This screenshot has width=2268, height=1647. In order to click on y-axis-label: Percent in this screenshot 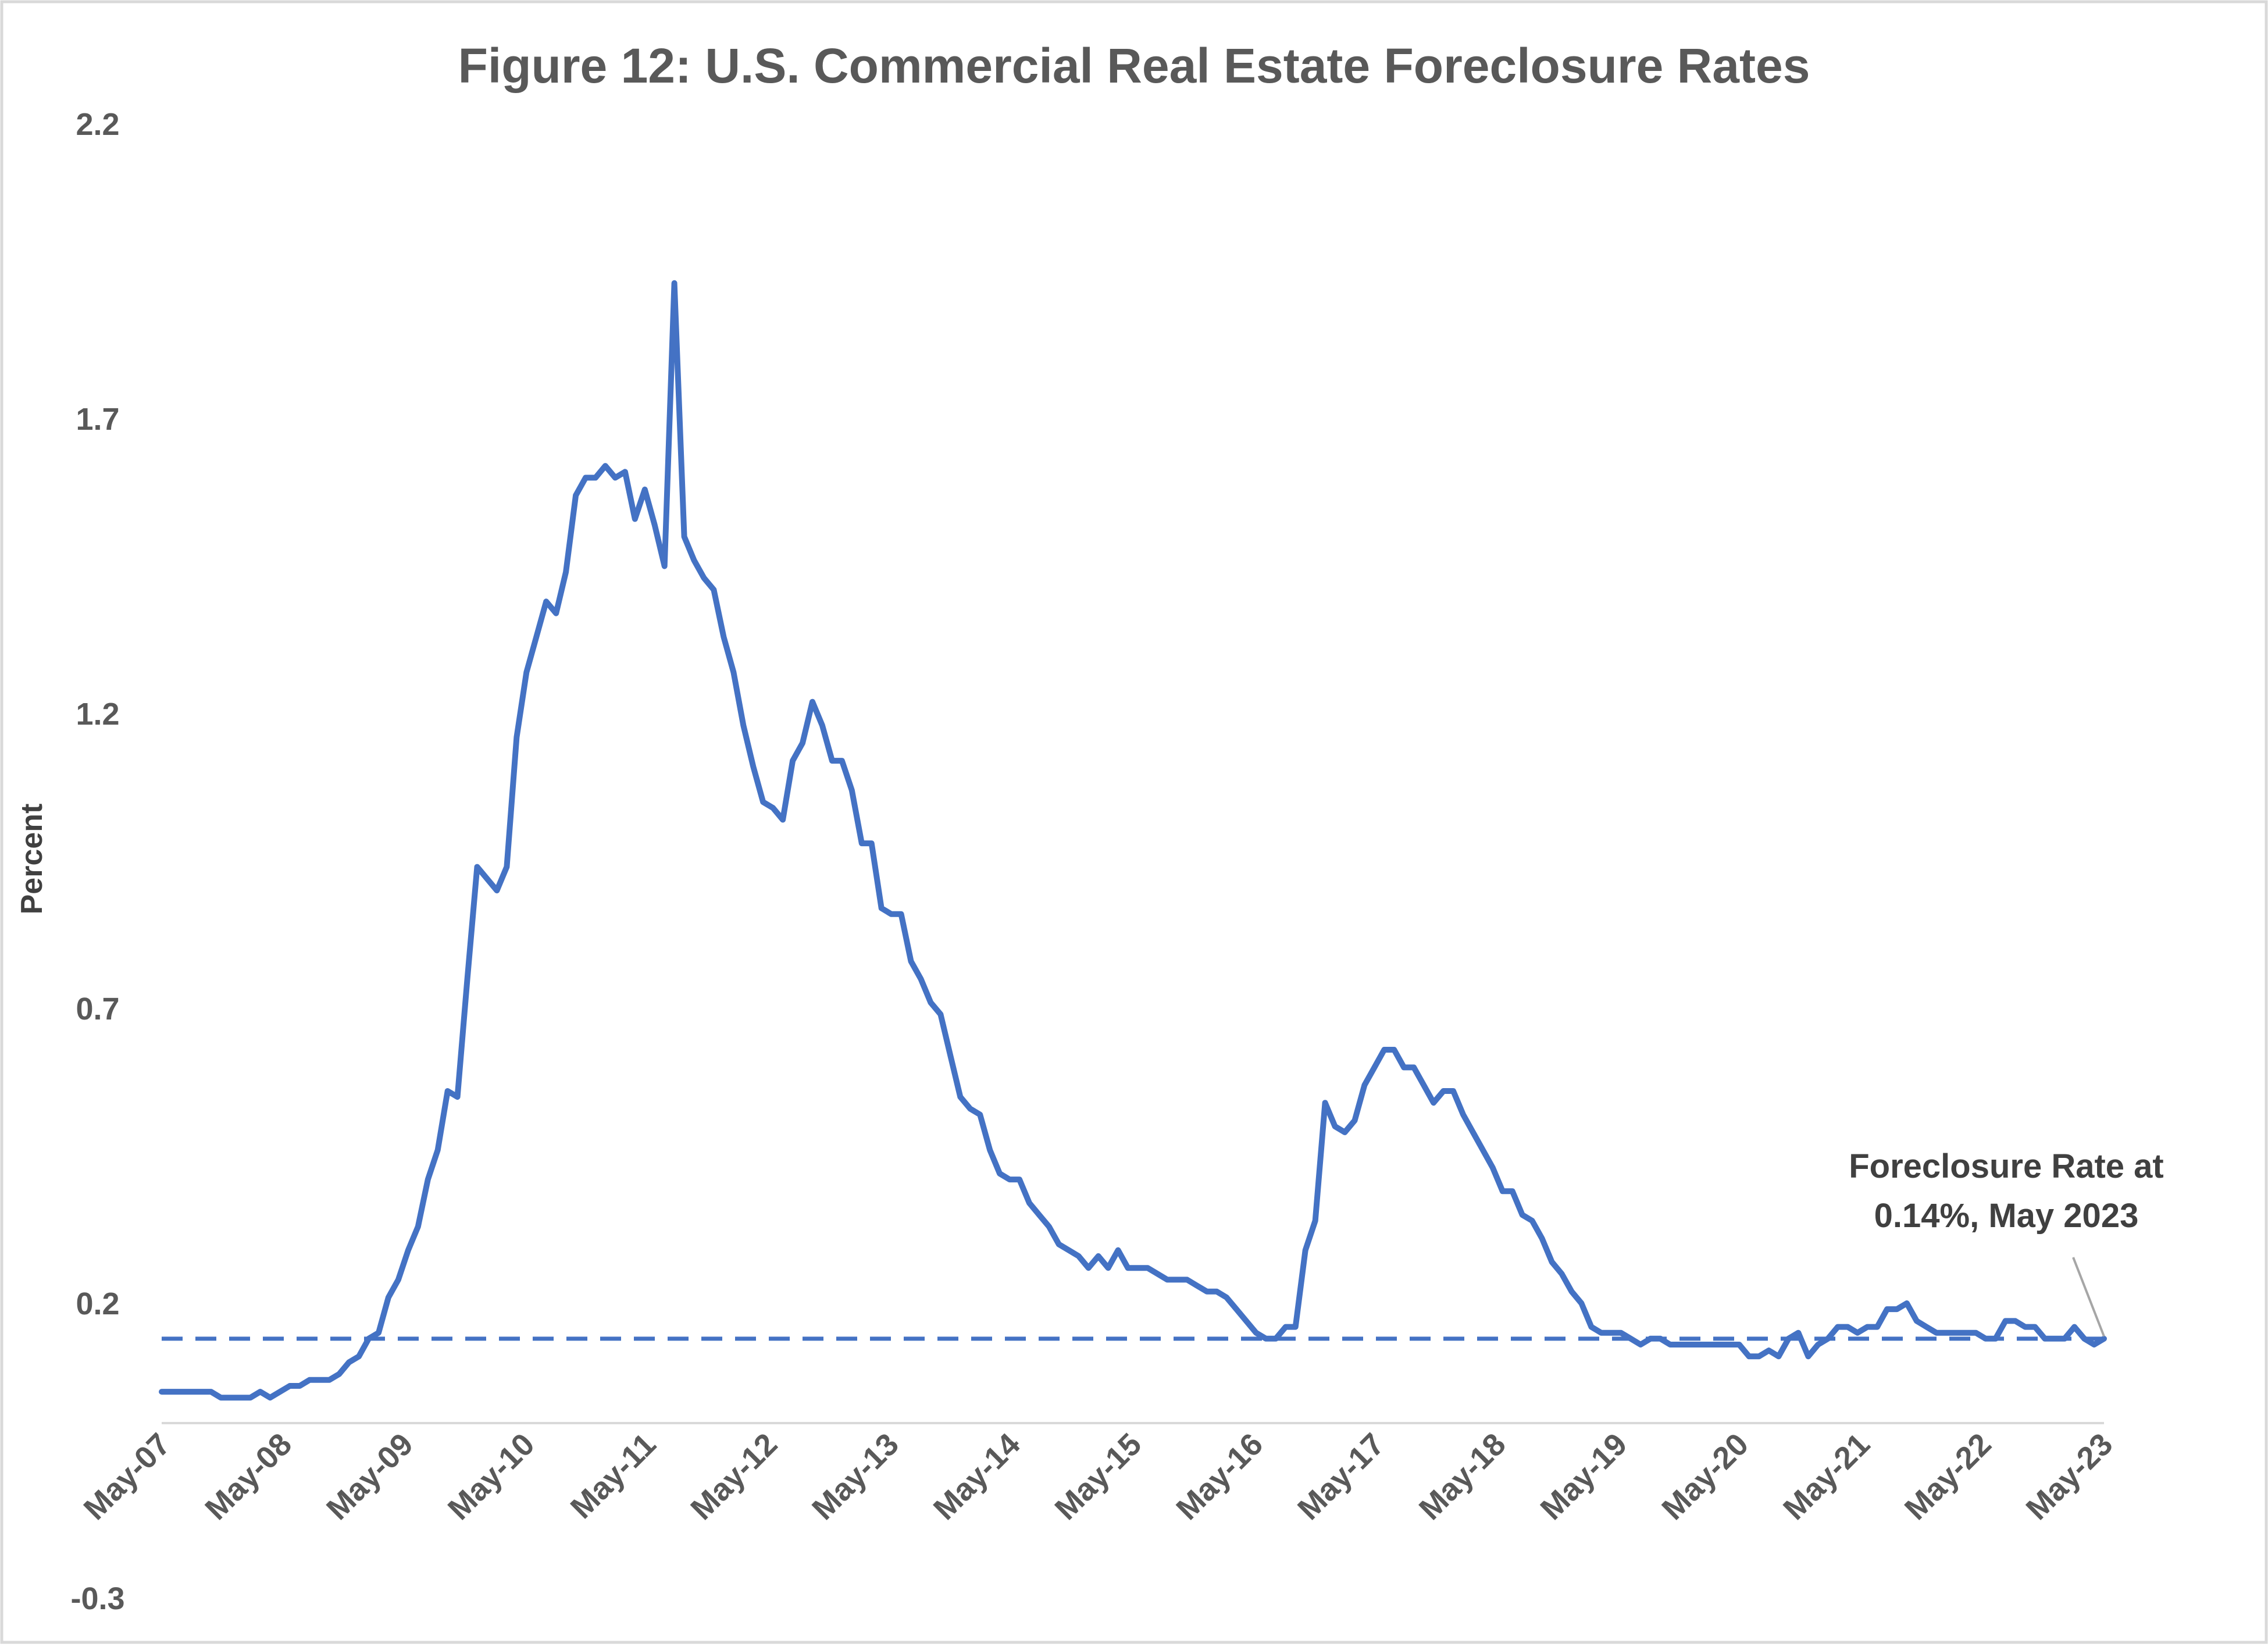, I will do `click(32, 859)`.